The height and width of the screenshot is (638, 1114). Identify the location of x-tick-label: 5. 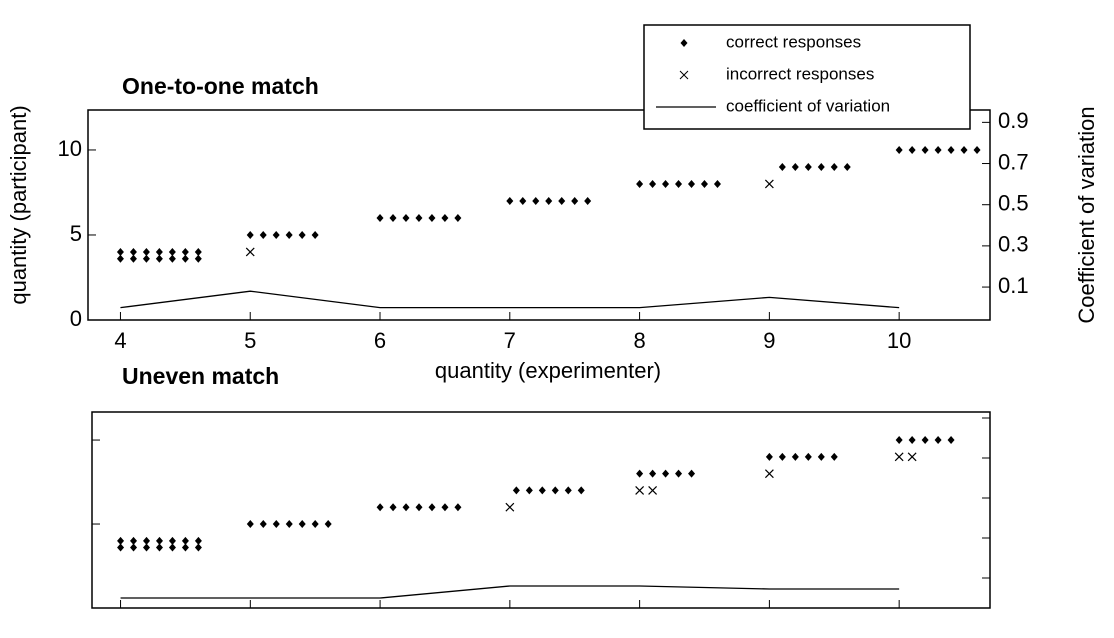
(250, 340).